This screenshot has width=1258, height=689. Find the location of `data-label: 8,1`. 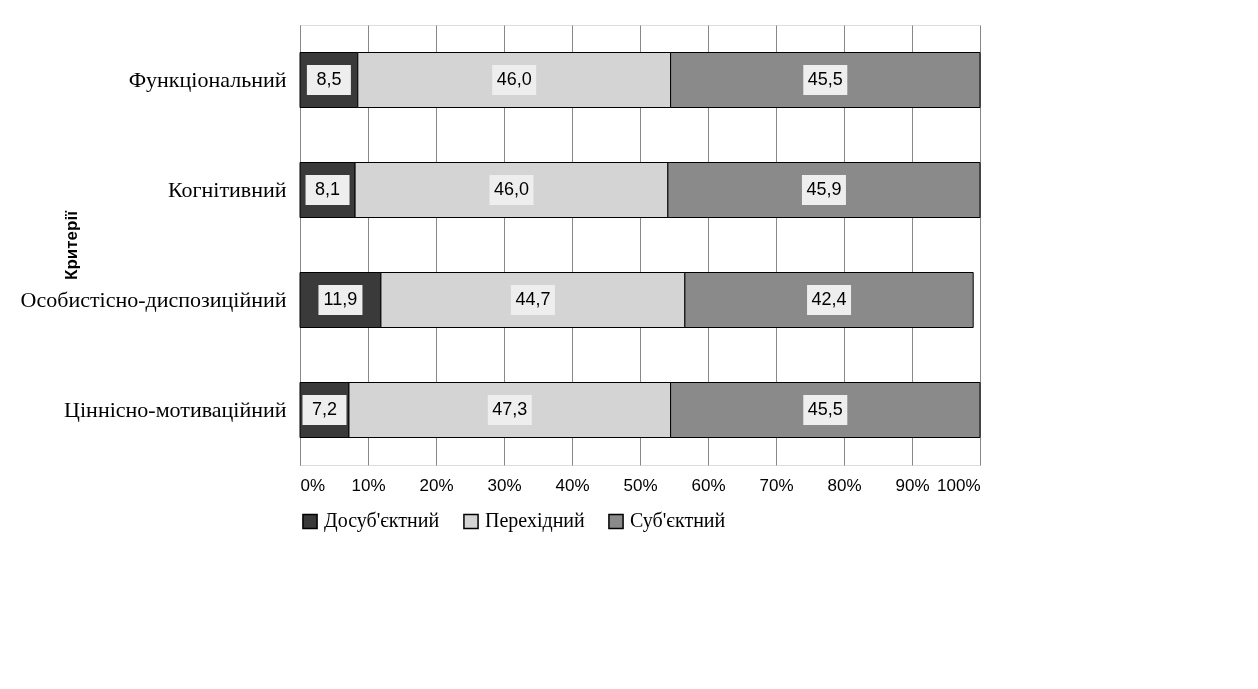

data-label: 8,1 is located at coordinates (328, 189).